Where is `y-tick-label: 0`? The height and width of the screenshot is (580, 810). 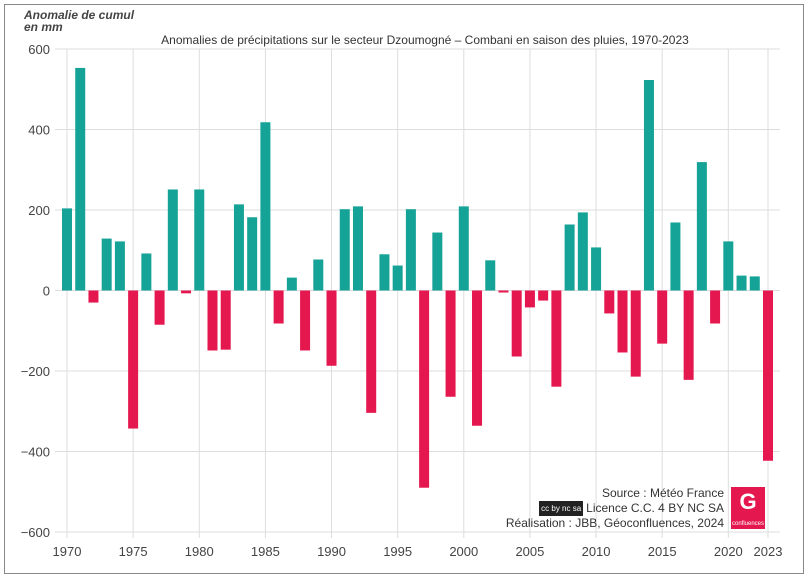
y-tick-label: 0 is located at coordinates (46, 291).